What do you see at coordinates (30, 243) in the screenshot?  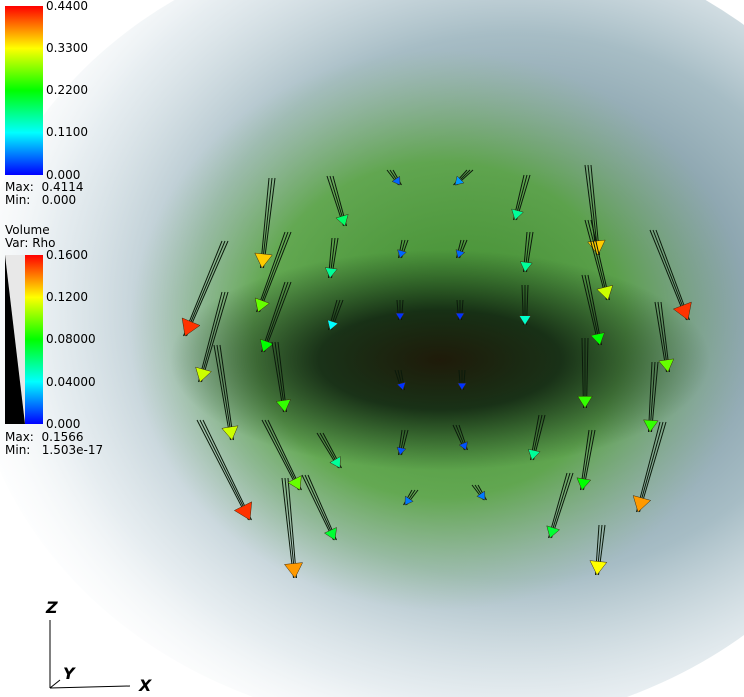 I see `volume-legend-var: Var: Rho` at bounding box center [30, 243].